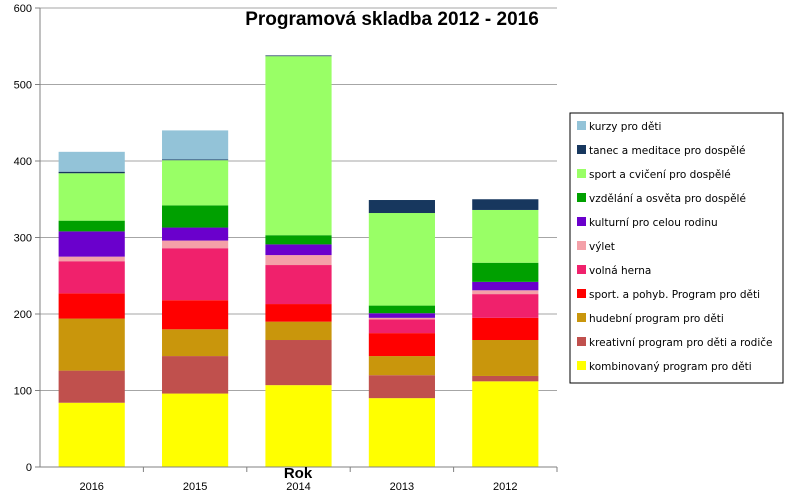 The width and height of the screenshot is (787, 500). What do you see at coordinates (620, 271) in the screenshot?
I see `legend-label: volná herna` at bounding box center [620, 271].